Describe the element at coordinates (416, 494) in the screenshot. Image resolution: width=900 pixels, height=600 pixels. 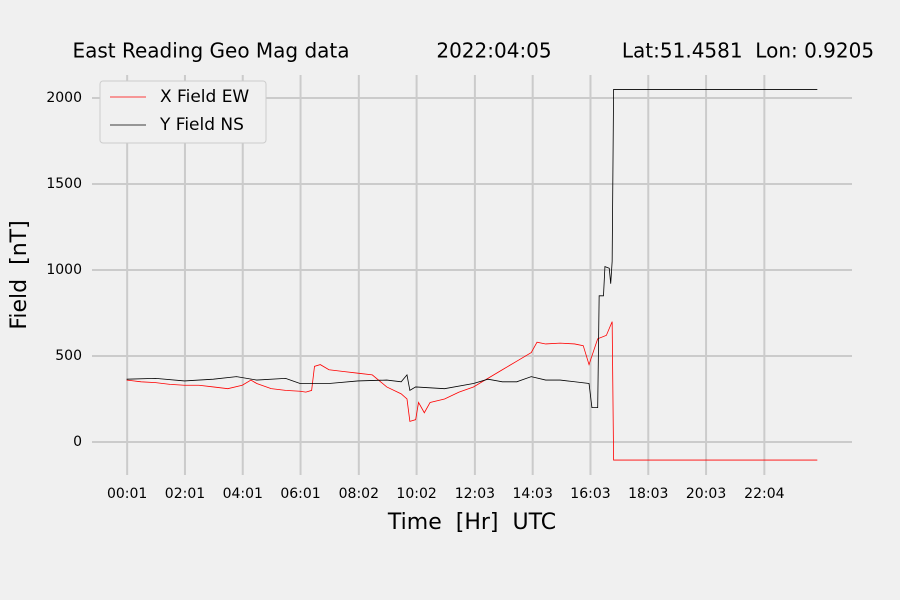
I see `x-tick-label: 10:02` at that location.